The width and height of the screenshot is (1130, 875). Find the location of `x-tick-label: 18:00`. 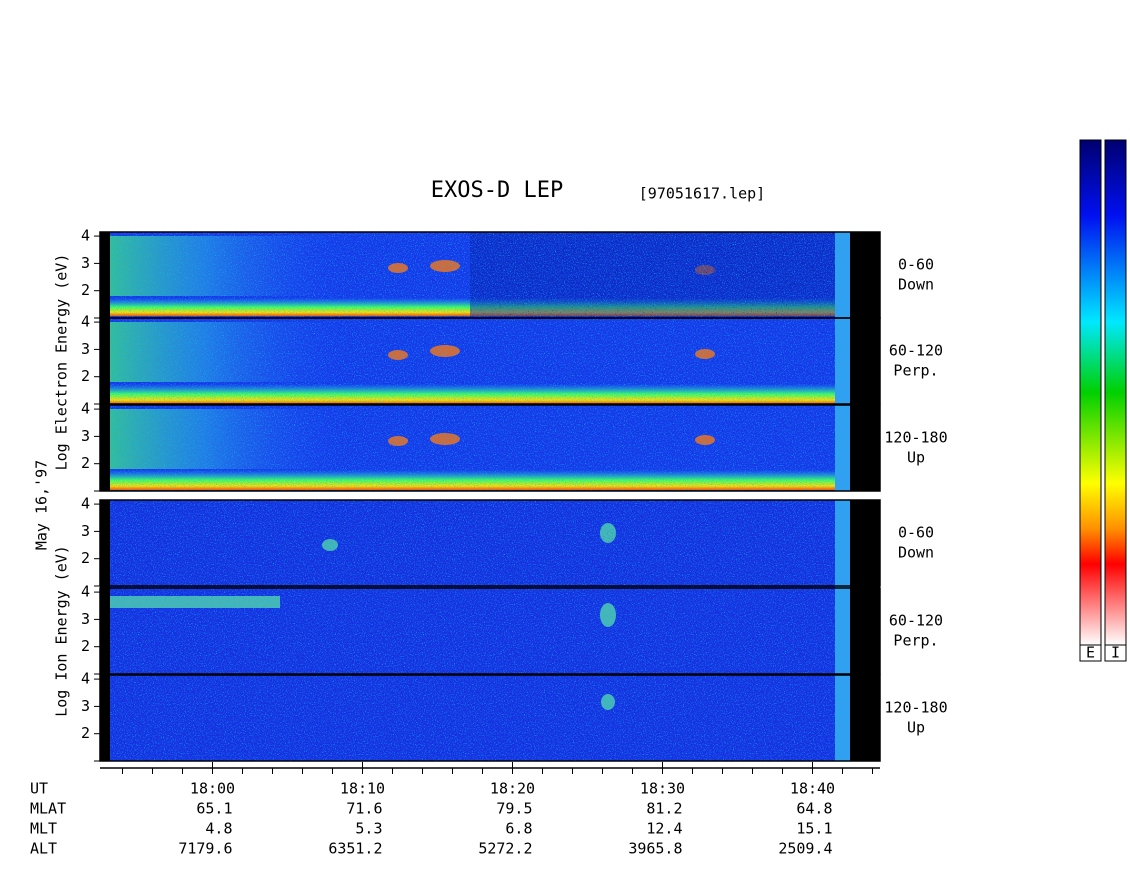

x-tick-label: 18:00 is located at coordinates (212, 789).